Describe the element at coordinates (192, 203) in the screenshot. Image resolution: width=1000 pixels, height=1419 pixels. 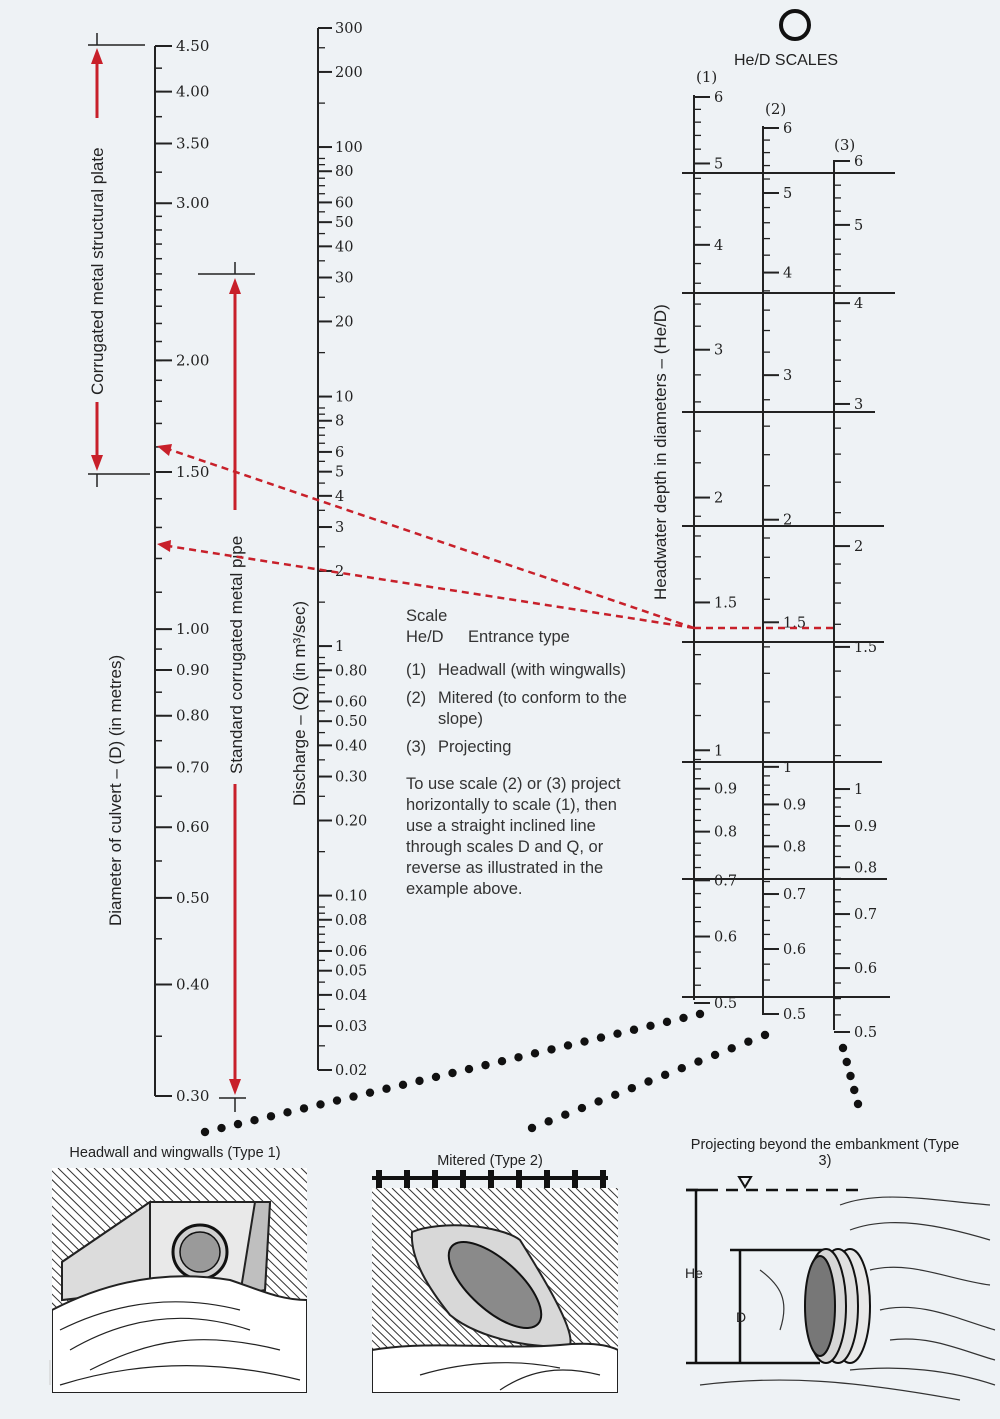
I see `d-tick-label: 3.00` at that location.